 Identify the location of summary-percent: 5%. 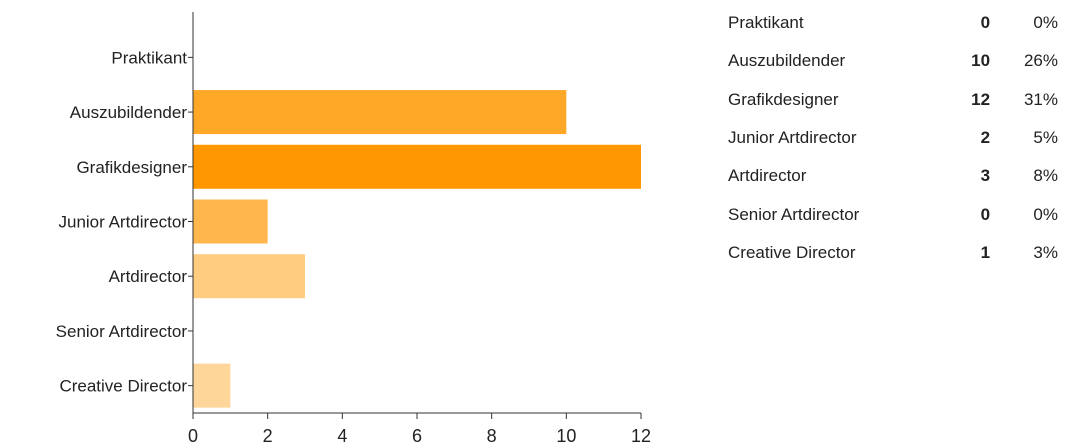
(1045, 138).